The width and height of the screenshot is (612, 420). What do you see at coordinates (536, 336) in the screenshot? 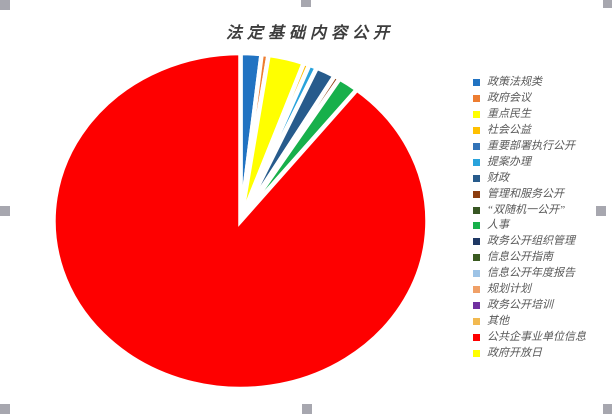
I see `legend-label: 公共企事业单位信息` at bounding box center [536, 336].